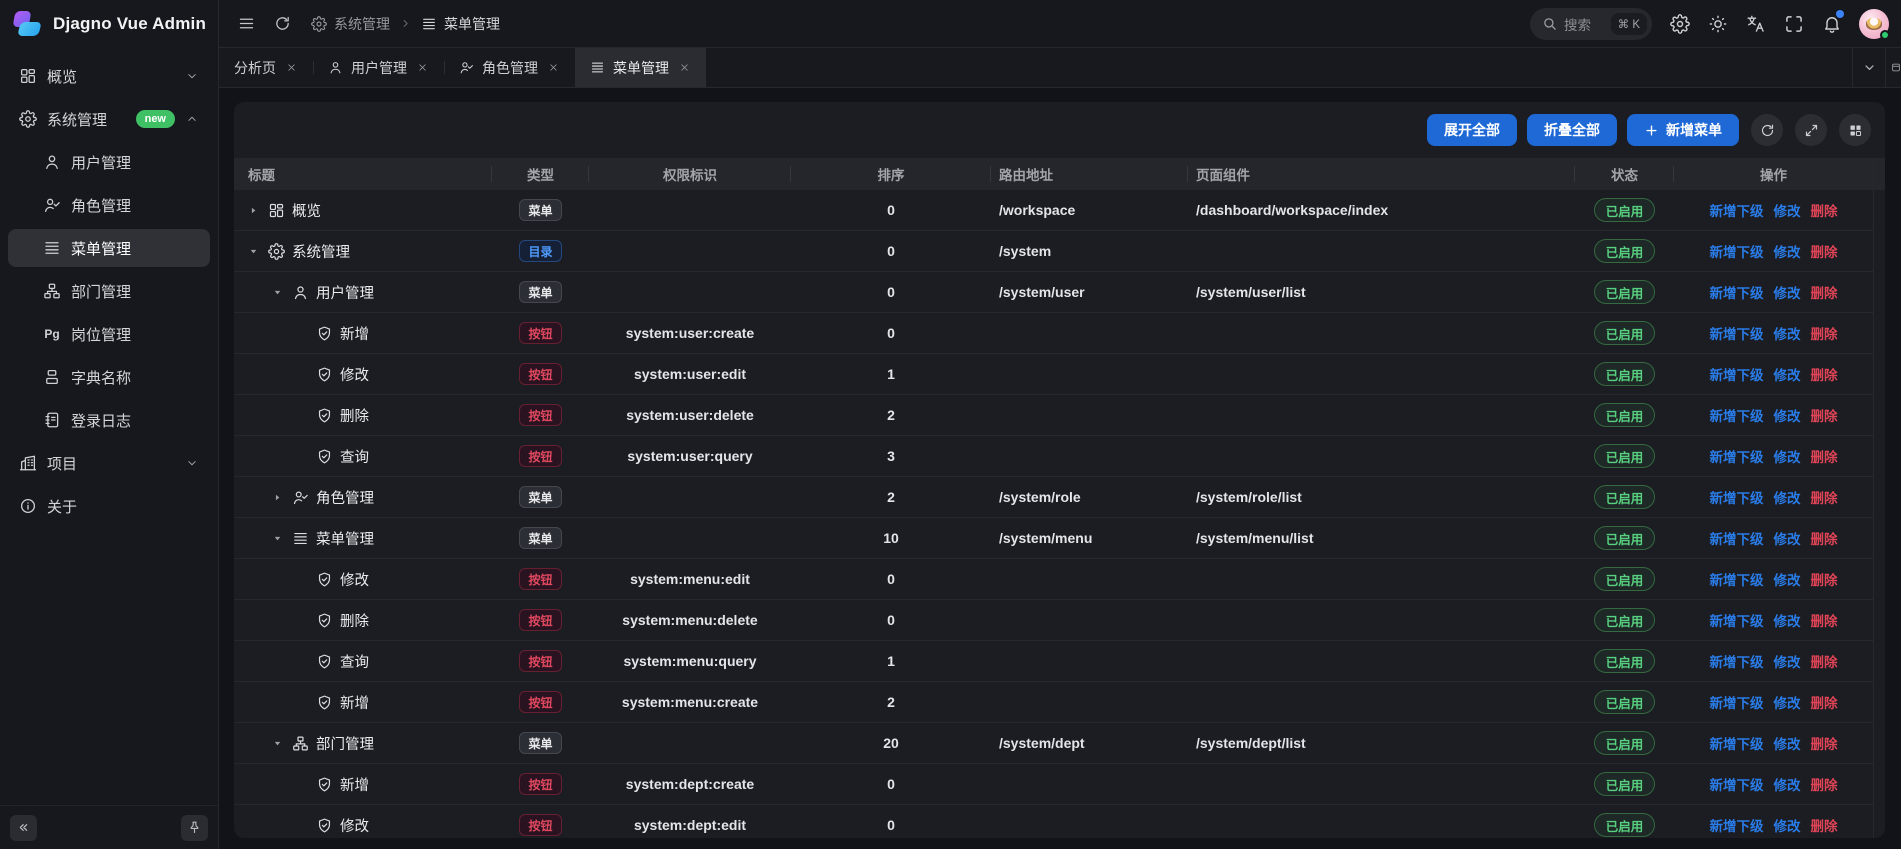 The image size is (1901, 849). I want to click on tab-1: 用户管理, so click(378, 67).